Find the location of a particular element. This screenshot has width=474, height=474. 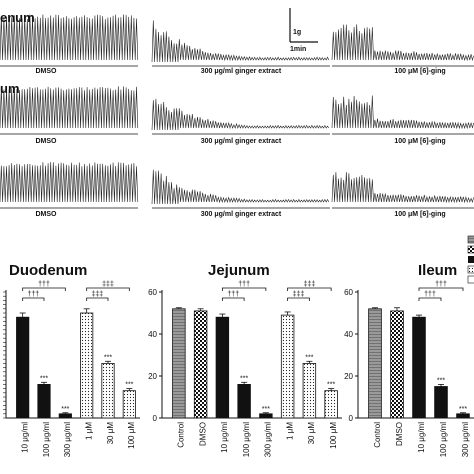

legend-swatch-dmso is located at coordinates (470, 249).